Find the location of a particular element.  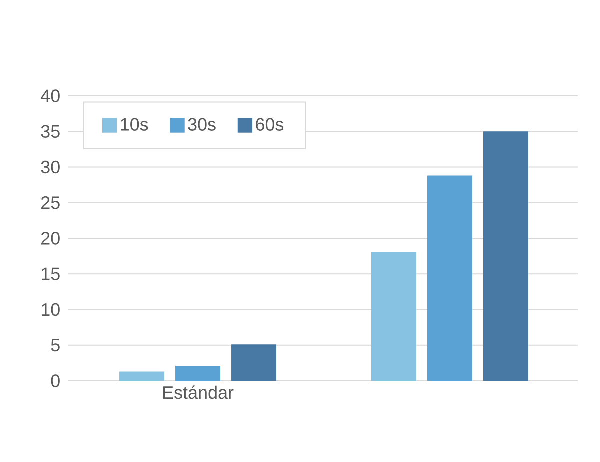

y-tick-label: 20 is located at coordinates (51, 238).